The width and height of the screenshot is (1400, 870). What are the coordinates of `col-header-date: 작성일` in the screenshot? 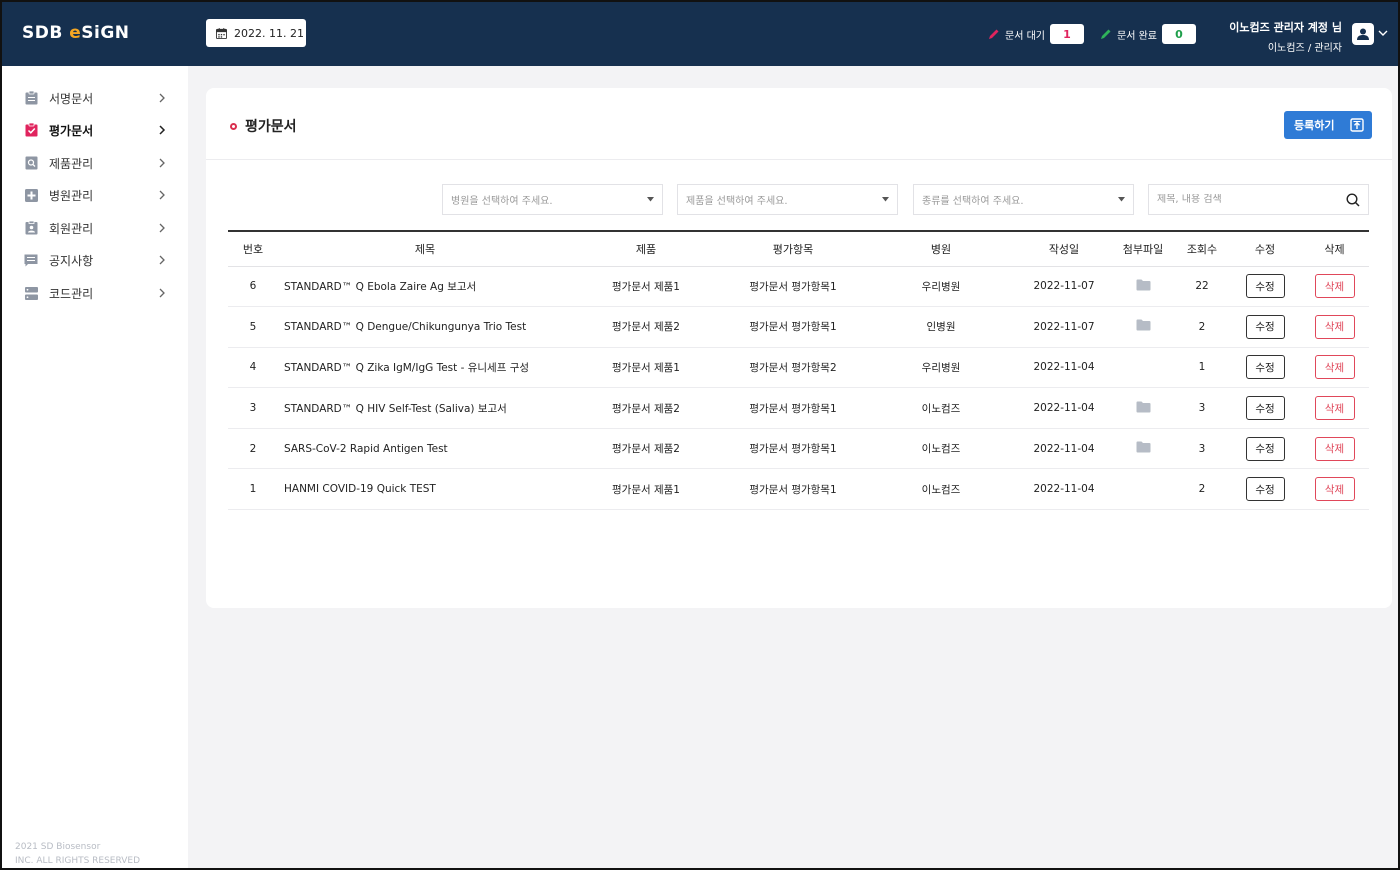 It's located at (1064, 249).